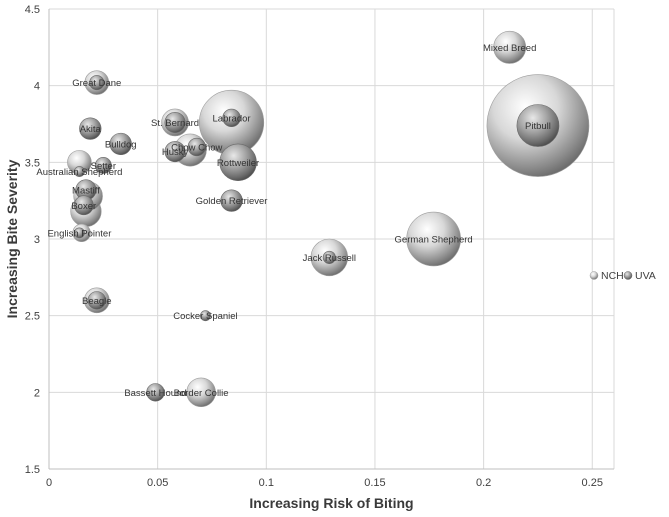  I want to click on y-tick-label: 4, so click(37, 87).